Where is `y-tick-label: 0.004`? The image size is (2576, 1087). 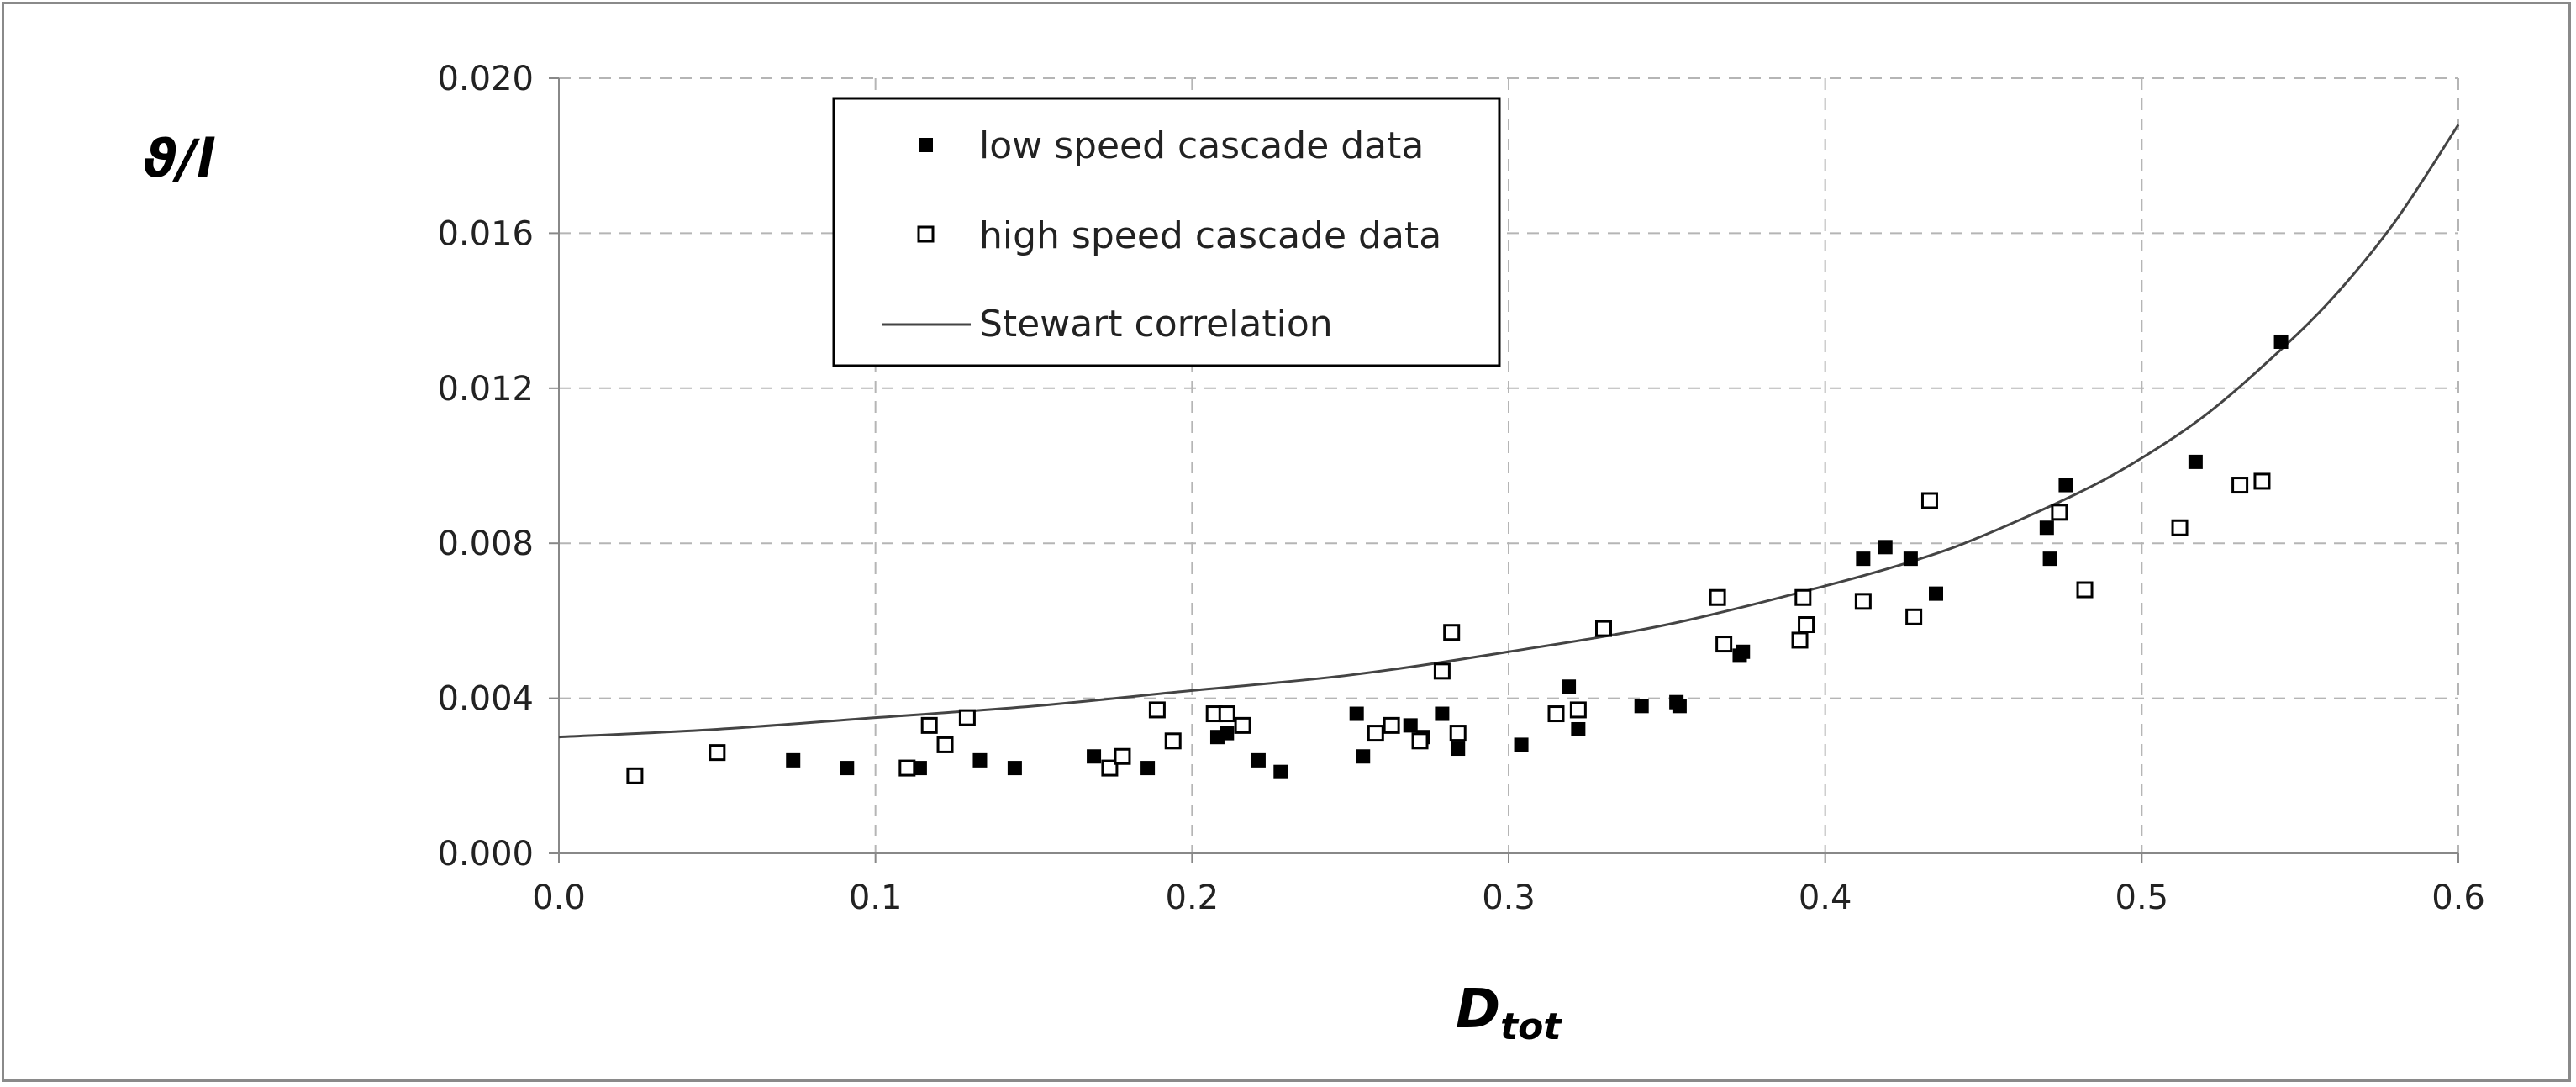 y-tick-label: 0.004 is located at coordinates (485, 699).